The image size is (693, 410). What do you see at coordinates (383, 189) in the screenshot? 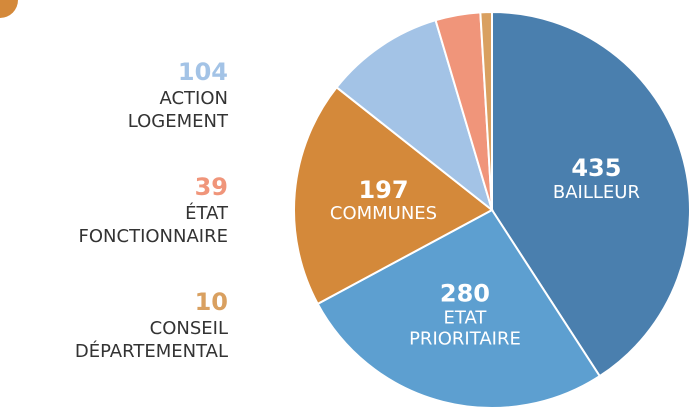
I see `value-label: 197` at bounding box center [383, 189].